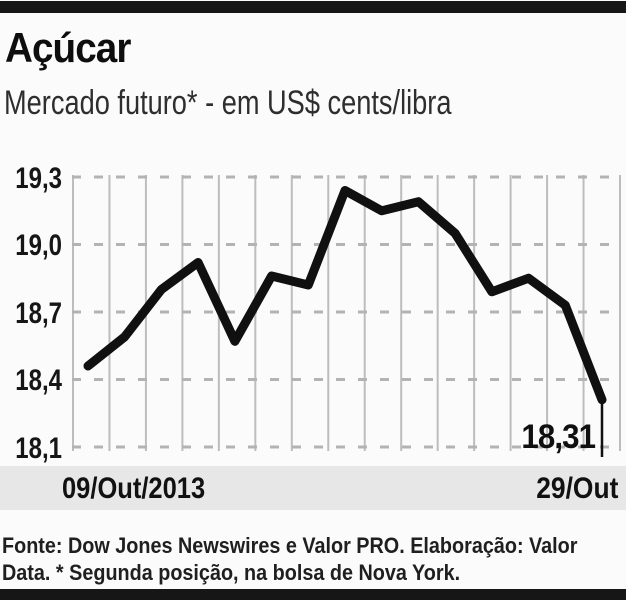 This screenshot has height=600, width=626. I want to click on chart-title: Açúcar, so click(68, 47).